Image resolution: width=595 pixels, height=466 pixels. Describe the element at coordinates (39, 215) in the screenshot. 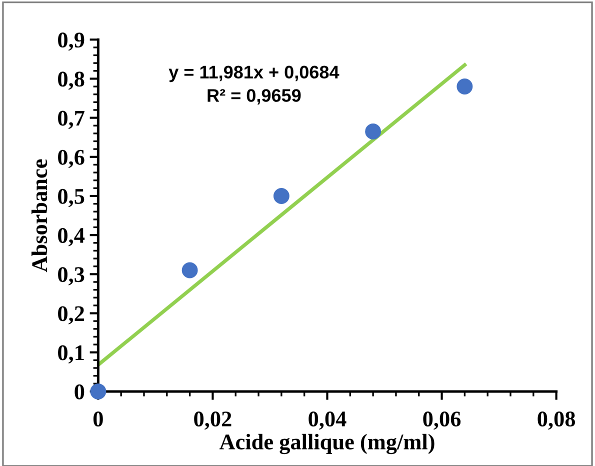

I see `y-axis-title: Absorbance` at that location.